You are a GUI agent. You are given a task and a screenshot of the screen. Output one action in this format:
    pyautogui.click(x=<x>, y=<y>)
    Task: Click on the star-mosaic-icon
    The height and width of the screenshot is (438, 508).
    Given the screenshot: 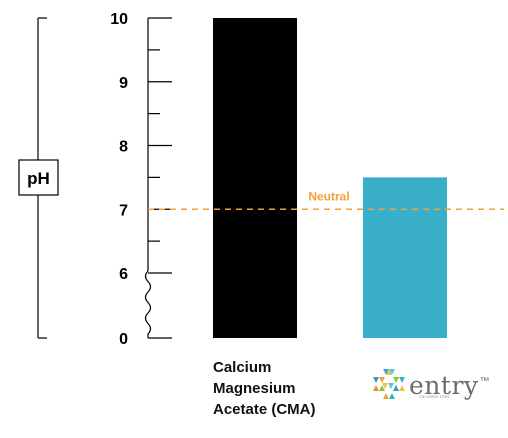 What is the action you would take?
    pyautogui.click(x=389, y=384)
    